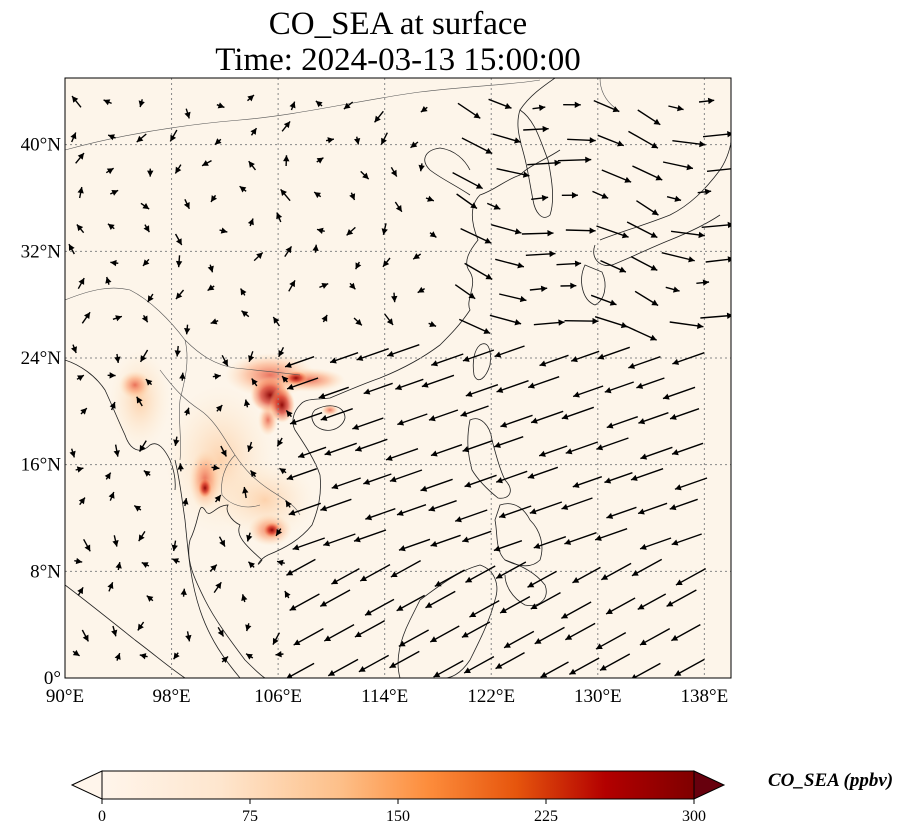 This screenshot has height=836, width=916. Describe the element at coordinates (387, 696) in the screenshot. I see `longitude-labels: 90°E 98°E 106°E 114°E 122°E 130°E 138°E` at that location.